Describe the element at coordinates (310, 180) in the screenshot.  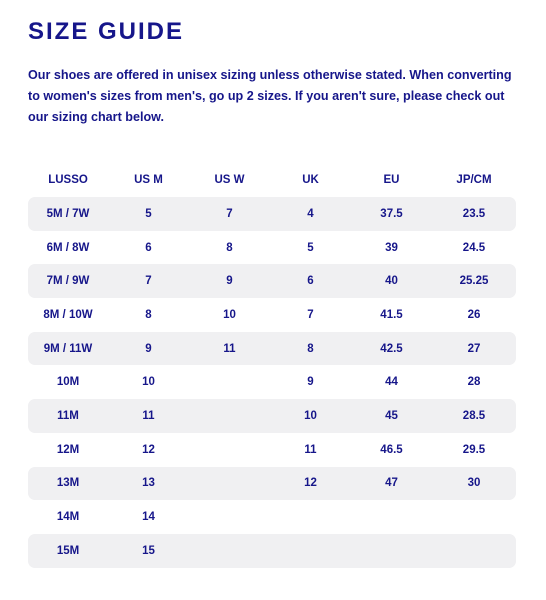
I see `header-uk: UK` at that location.